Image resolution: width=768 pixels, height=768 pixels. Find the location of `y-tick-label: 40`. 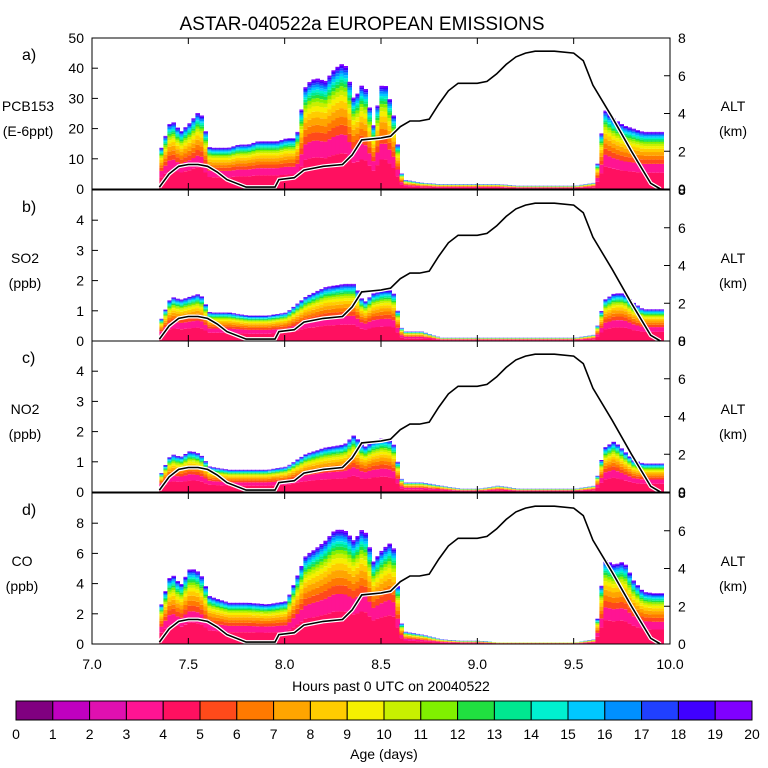

y-tick-label: 40 is located at coordinates (76, 68).